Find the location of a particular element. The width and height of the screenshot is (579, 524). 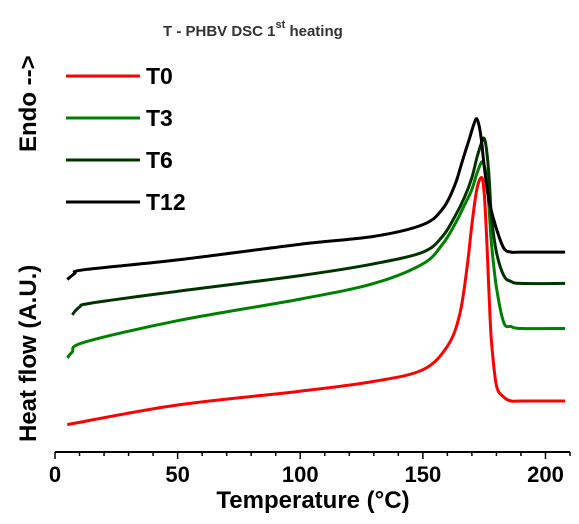

legend-label-t12: T12 is located at coordinates (166, 202).